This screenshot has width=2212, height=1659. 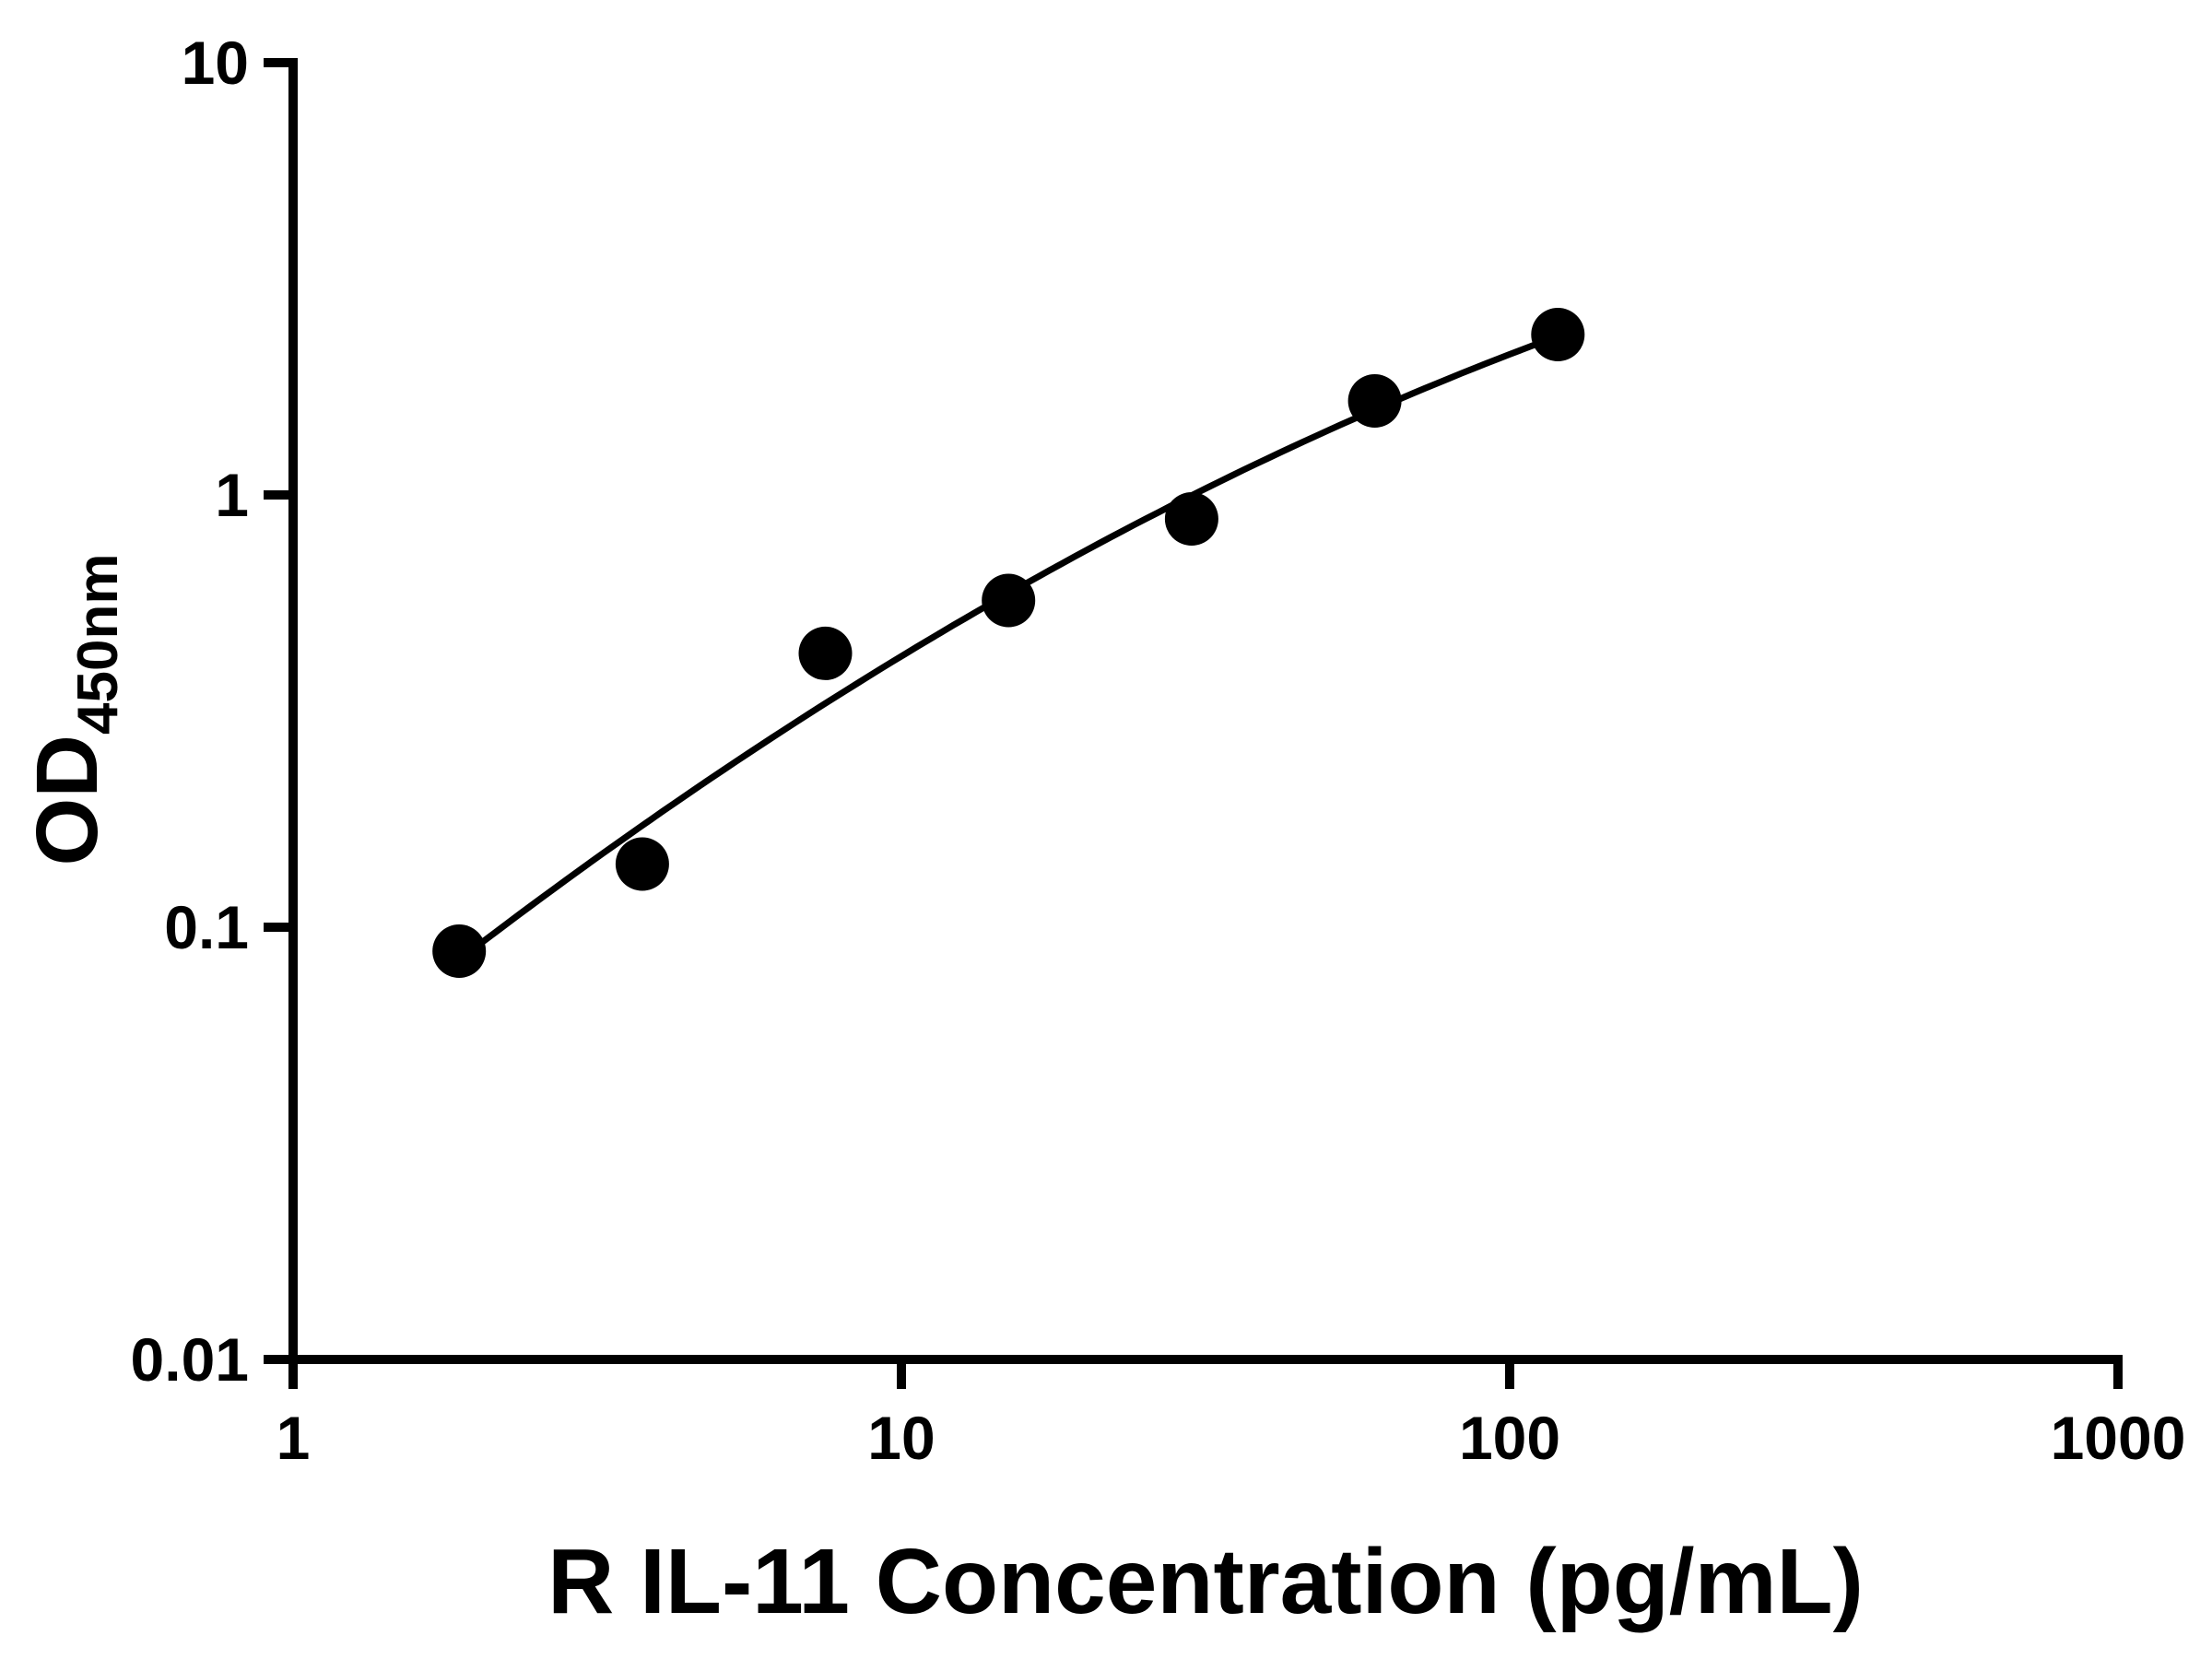 What do you see at coordinates (901, 1438) in the screenshot?
I see `x-tick-label: 10` at bounding box center [901, 1438].